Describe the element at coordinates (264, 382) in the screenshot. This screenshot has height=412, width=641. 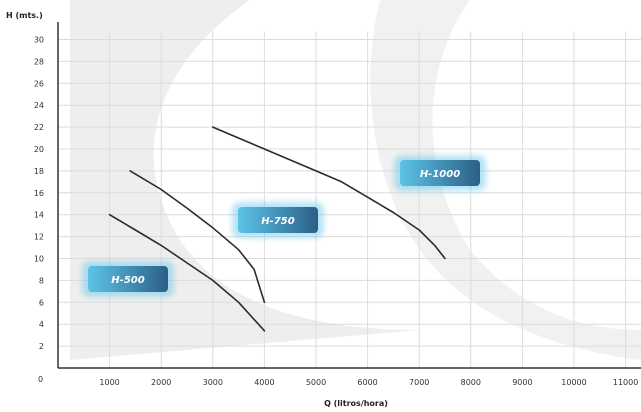
I see `x-tick-label: 4000` at that location.